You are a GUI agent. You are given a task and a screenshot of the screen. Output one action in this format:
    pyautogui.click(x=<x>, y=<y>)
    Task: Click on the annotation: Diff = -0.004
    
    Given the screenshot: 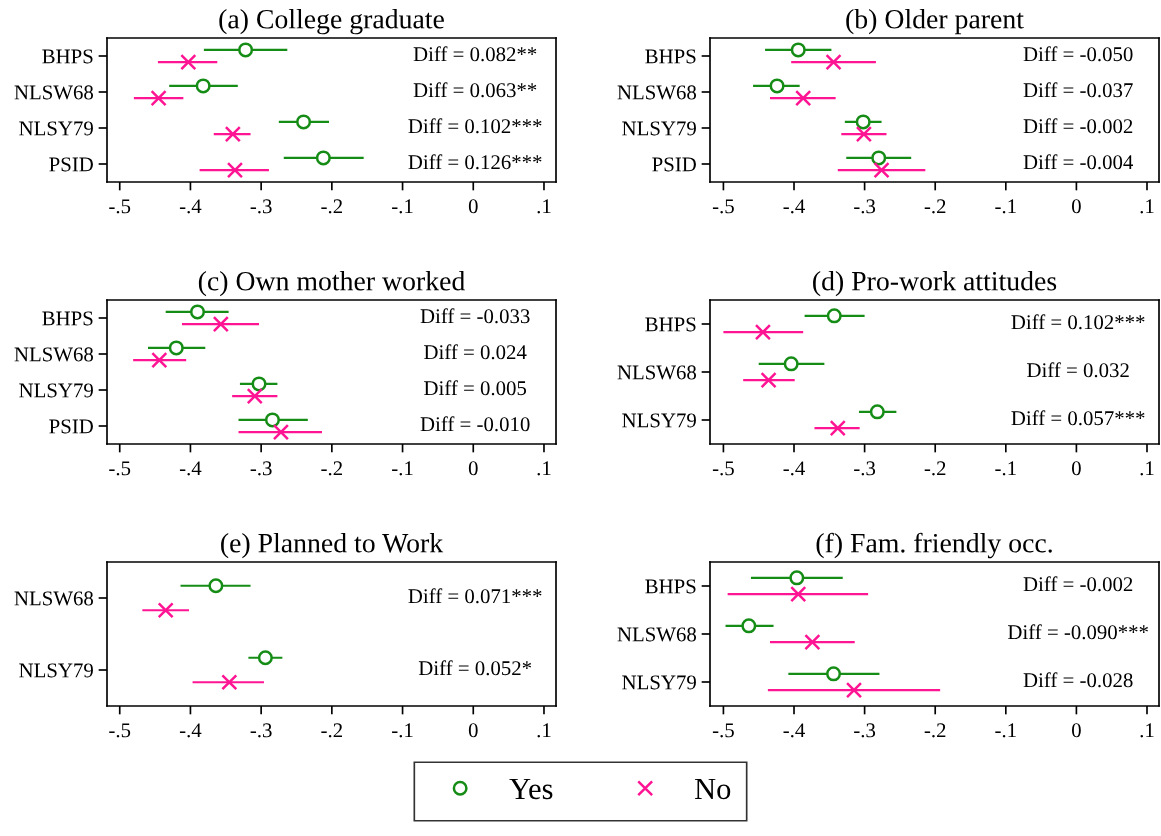 What is the action you would take?
    pyautogui.click(x=1078, y=162)
    